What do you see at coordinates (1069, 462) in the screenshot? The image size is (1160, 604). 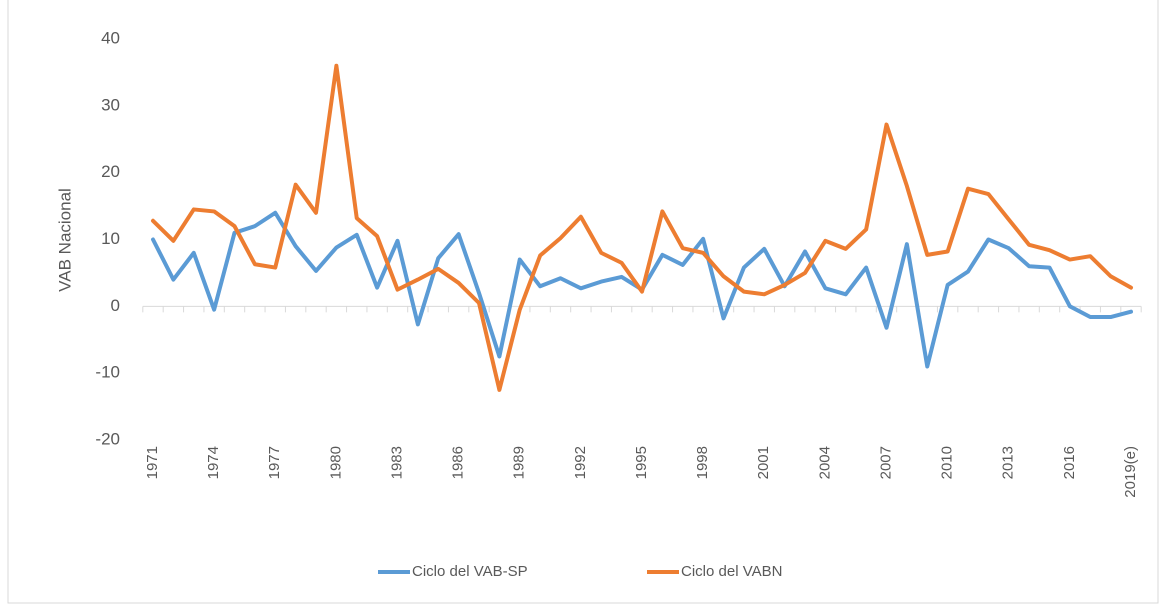 I see `x-tick-label: 2016` at bounding box center [1069, 462].